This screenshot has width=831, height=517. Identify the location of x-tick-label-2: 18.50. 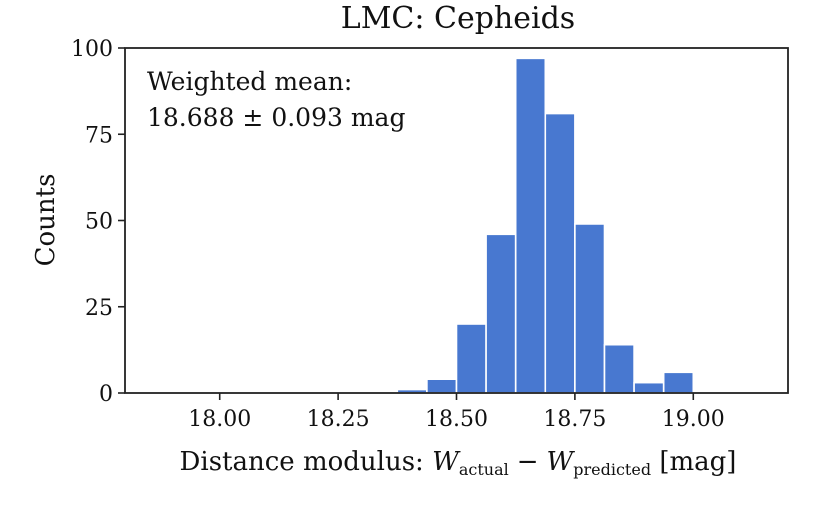
(456, 419).